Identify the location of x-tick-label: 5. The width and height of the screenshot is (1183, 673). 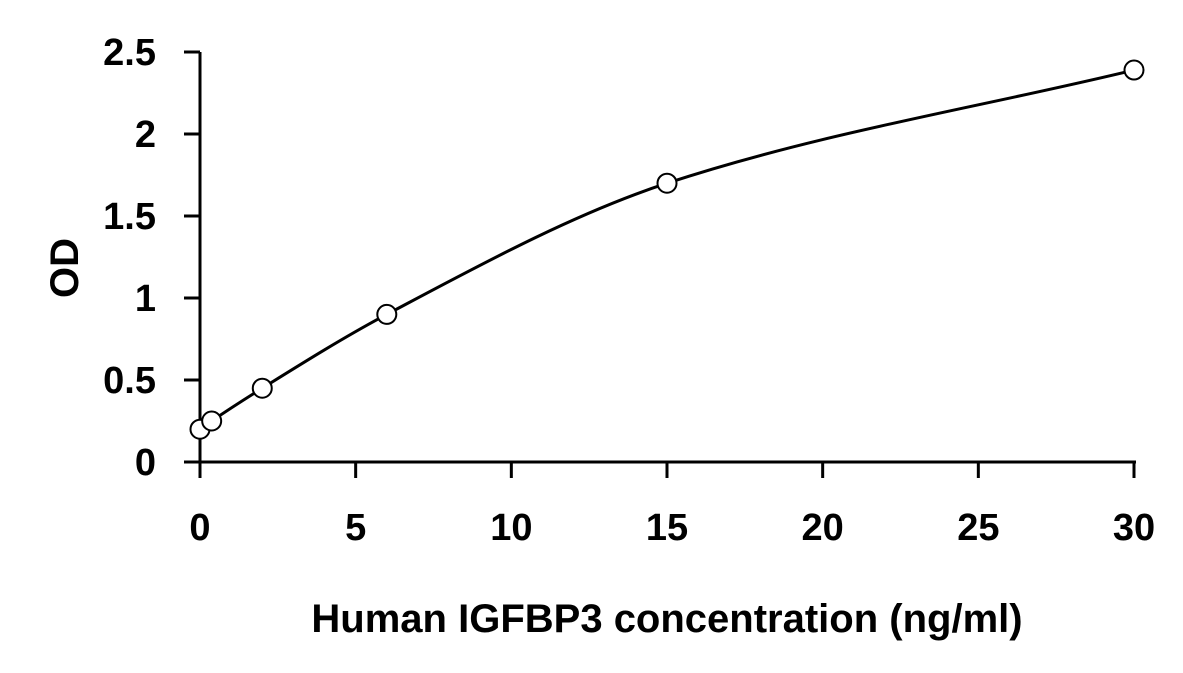
(355, 528).